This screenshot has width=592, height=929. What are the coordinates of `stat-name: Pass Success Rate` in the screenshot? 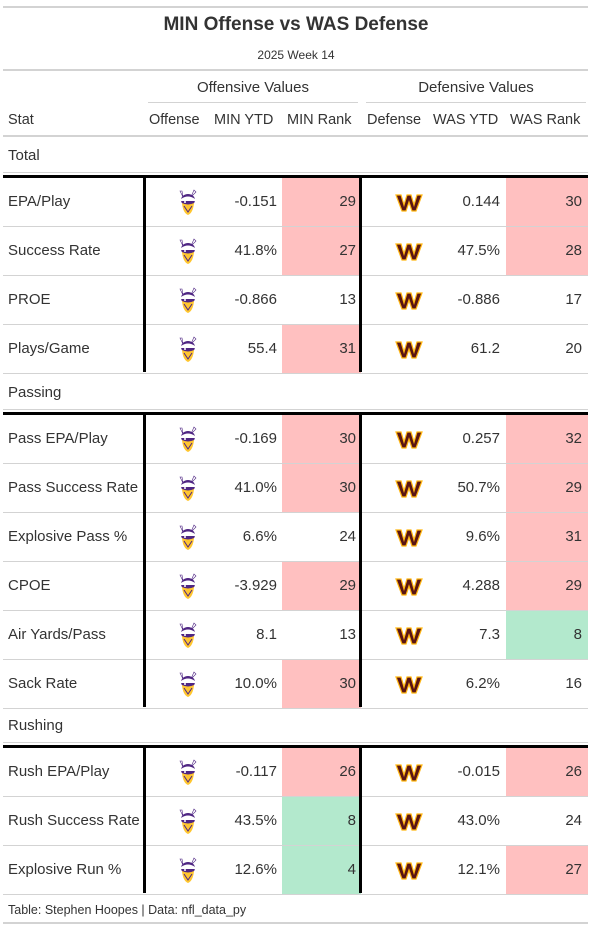 It's located at (73, 487).